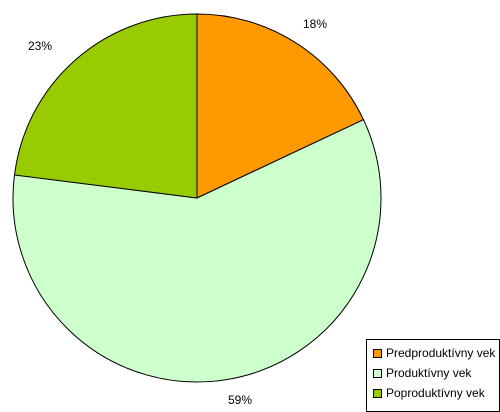  Describe the element at coordinates (377, 393) in the screenshot. I see `legend-swatch-poproduktivny` at that location.